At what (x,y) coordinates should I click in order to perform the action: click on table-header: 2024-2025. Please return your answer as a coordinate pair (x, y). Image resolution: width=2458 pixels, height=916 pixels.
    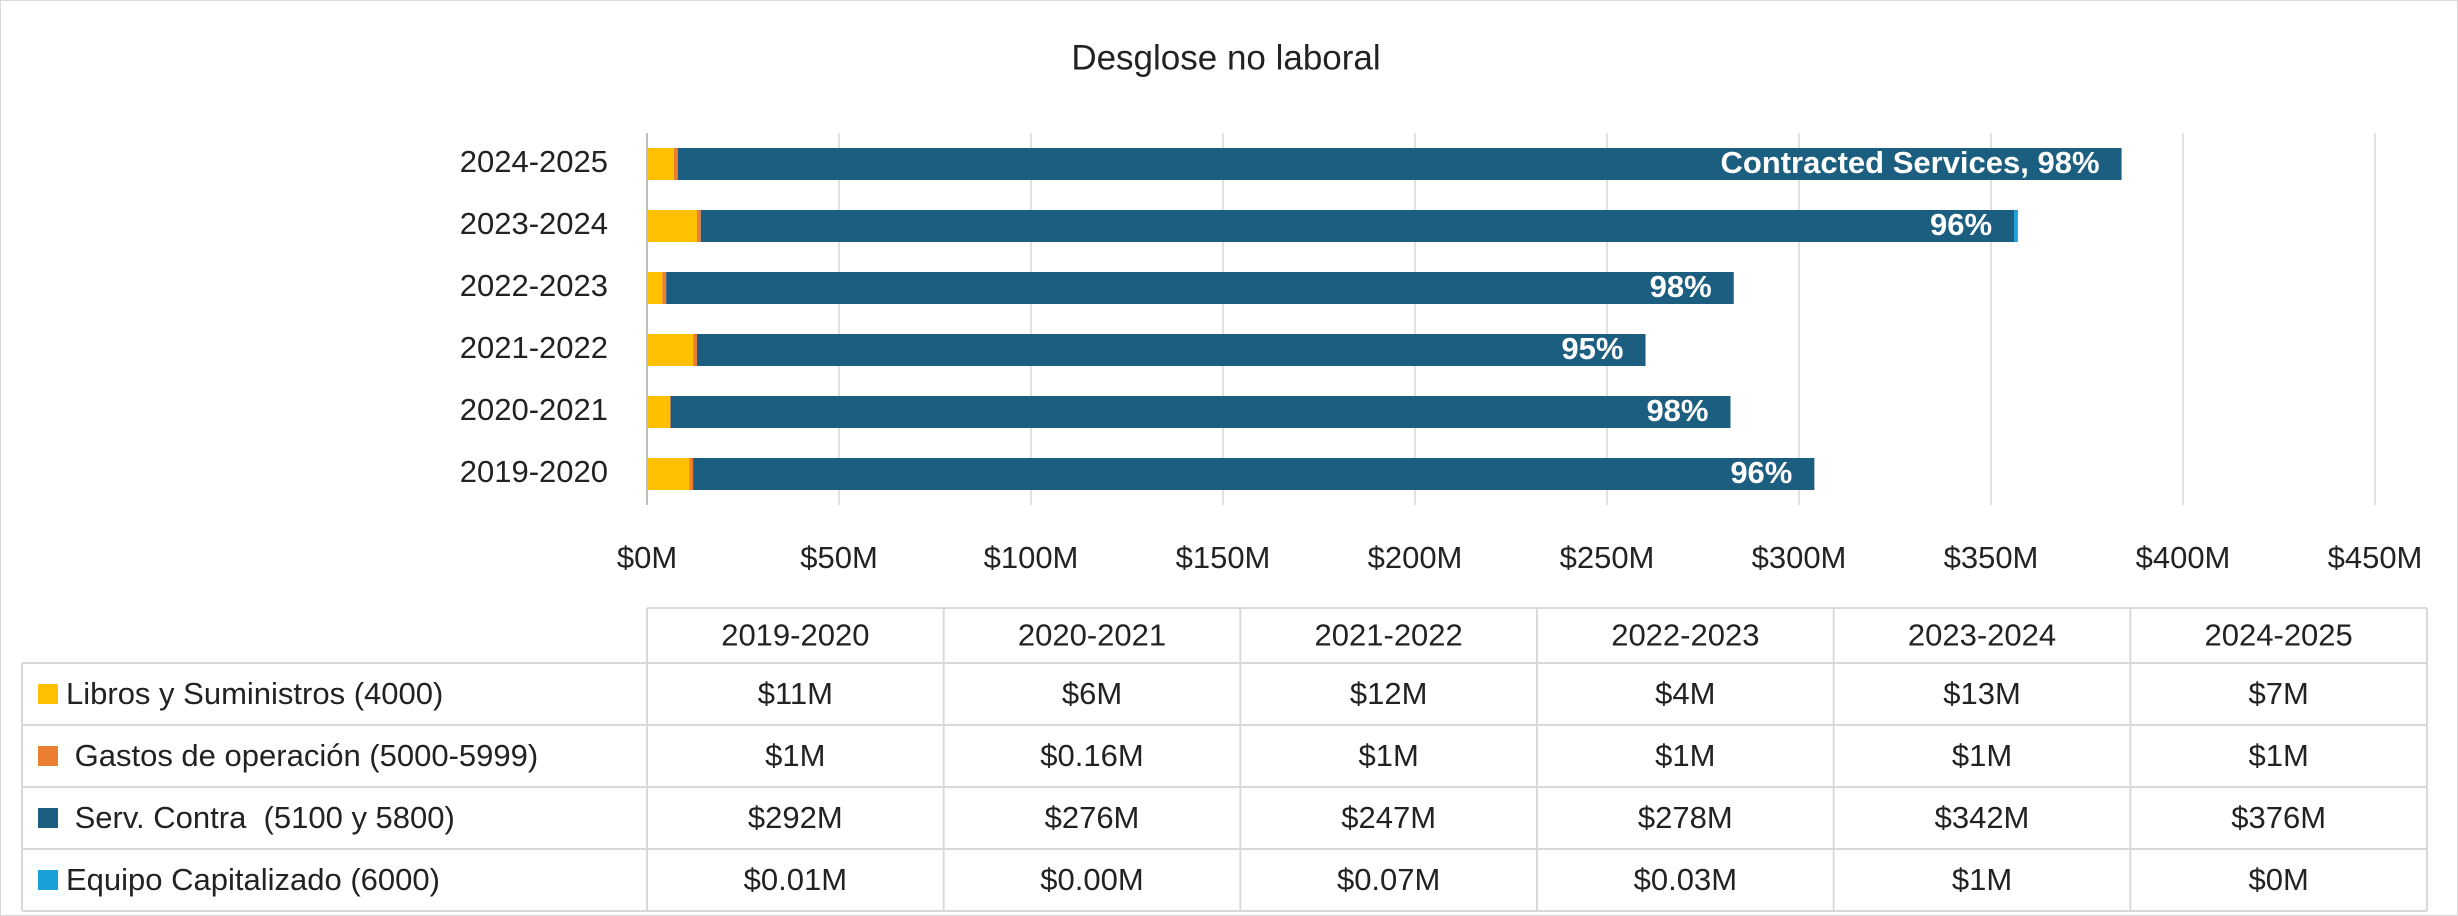
    Looking at the image, I should click on (2279, 635).